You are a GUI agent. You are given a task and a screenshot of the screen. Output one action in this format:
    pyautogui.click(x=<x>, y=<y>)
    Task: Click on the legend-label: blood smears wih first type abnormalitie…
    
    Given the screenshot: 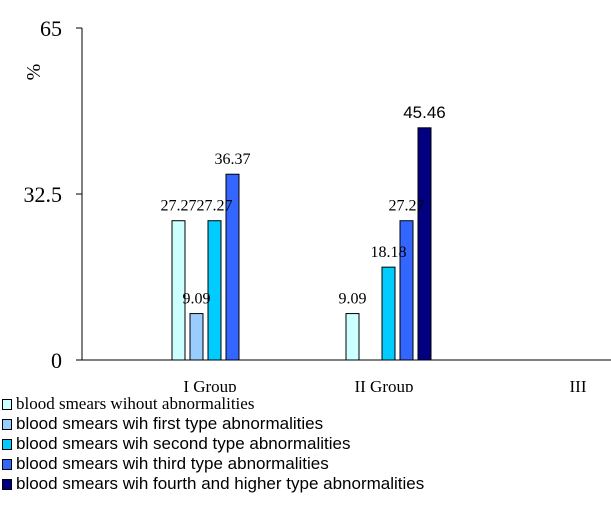 What is the action you would take?
    pyautogui.click(x=170, y=423)
    